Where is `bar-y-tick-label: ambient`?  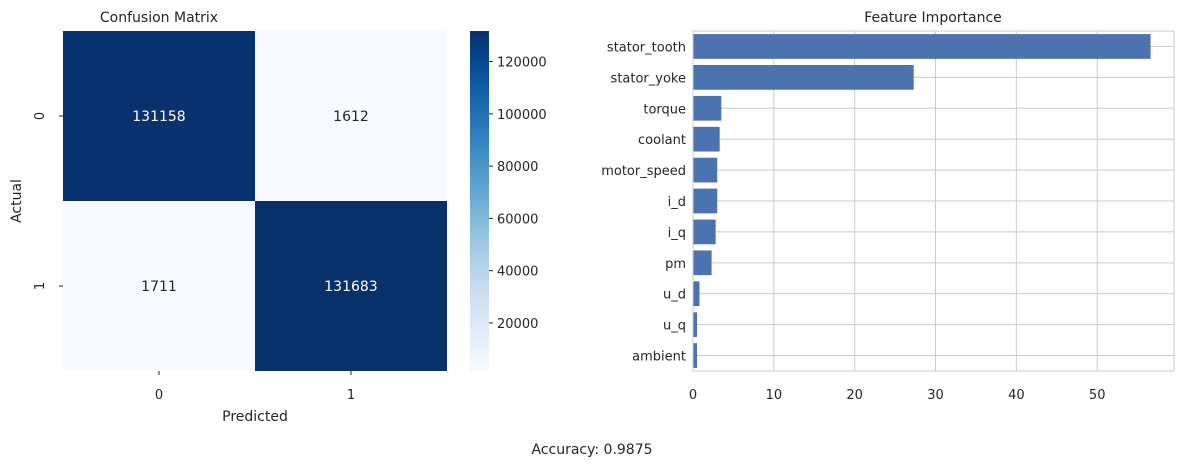 bar-y-tick-label: ambient is located at coordinates (659, 357).